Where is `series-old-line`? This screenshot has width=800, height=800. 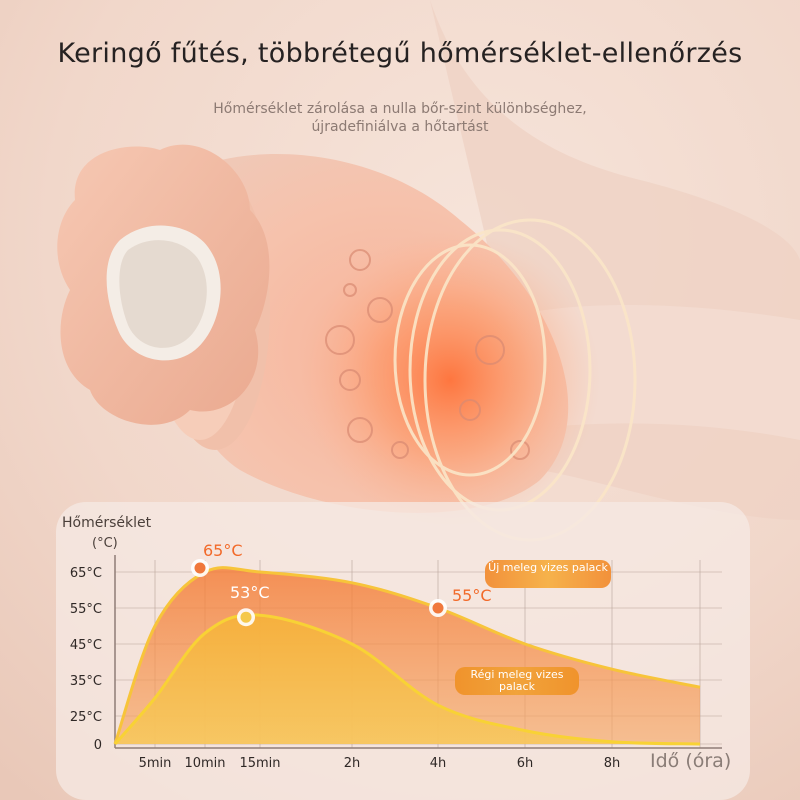 series-old-line is located at coordinates (407, 679).